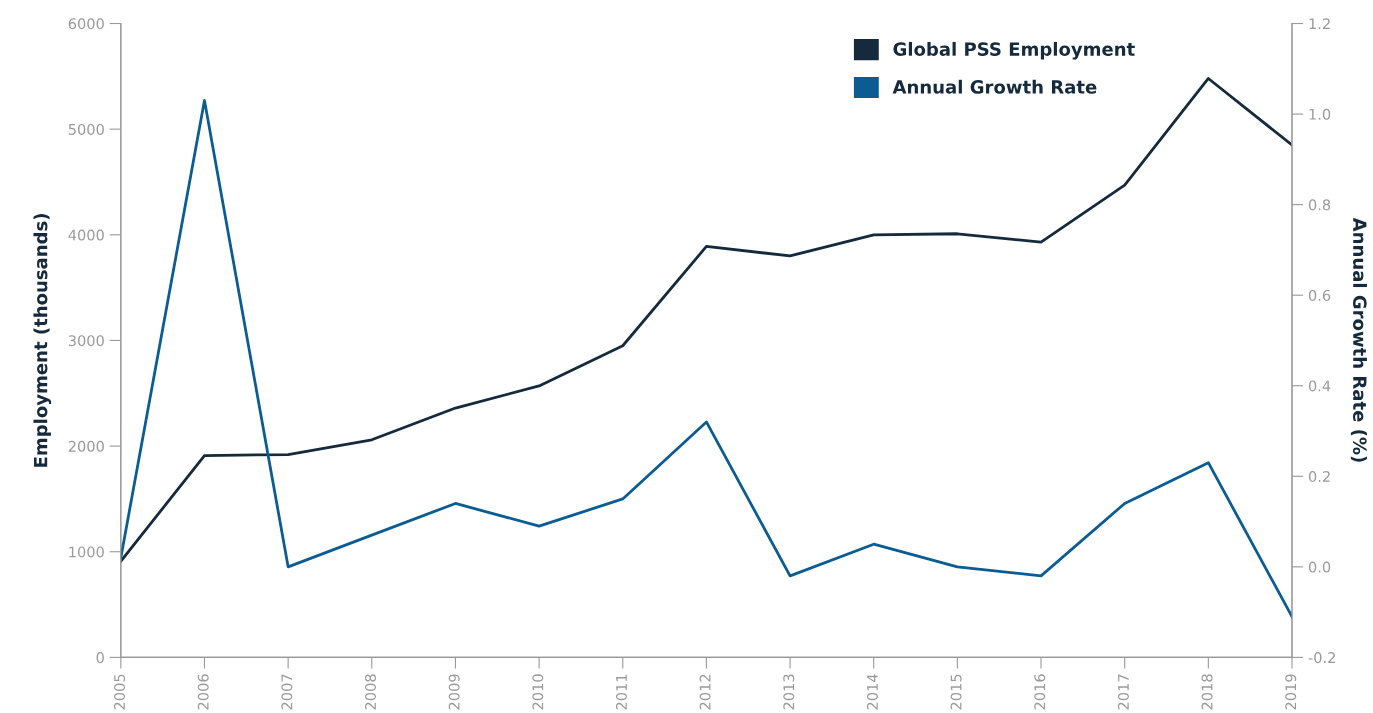 The image size is (1373, 713). Describe the element at coordinates (370, 692) in the screenshot. I see `x-tick-label: 2008` at that location.